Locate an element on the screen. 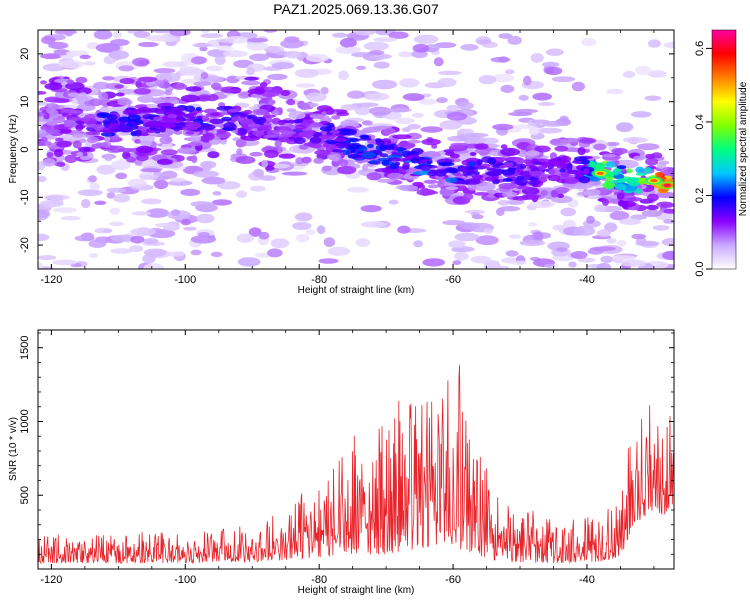 Image resolution: width=750 pixels, height=600 pixels. spectrogram-x-tick-label: -100 is located at coordinates (185, 280).